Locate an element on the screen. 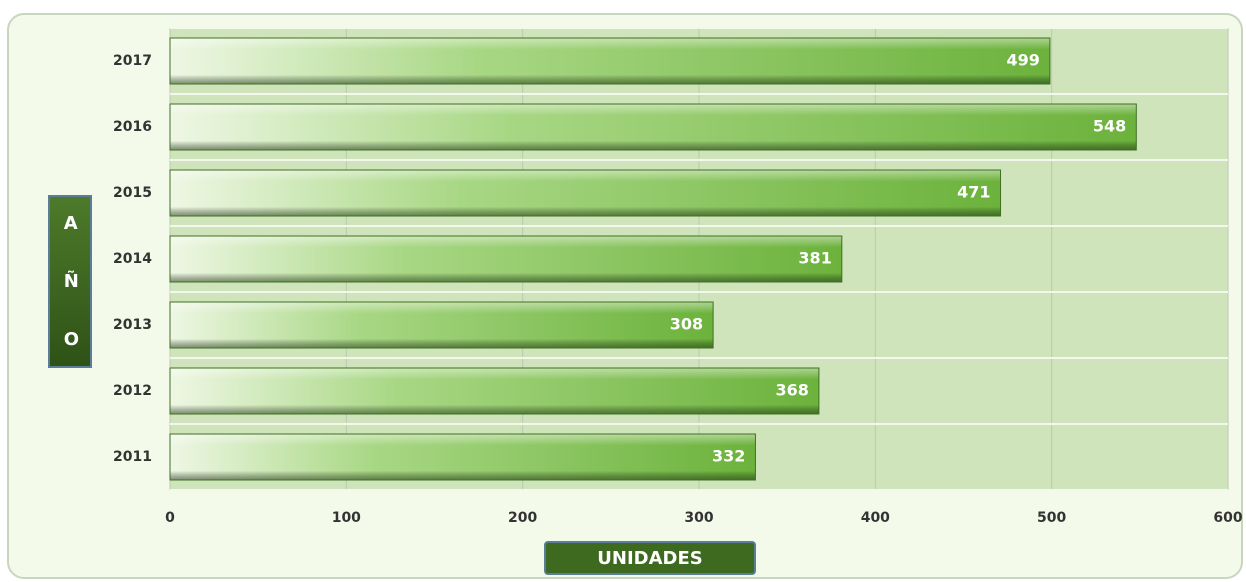  x-tick-label: 300 is located at coordinates (698, 518).